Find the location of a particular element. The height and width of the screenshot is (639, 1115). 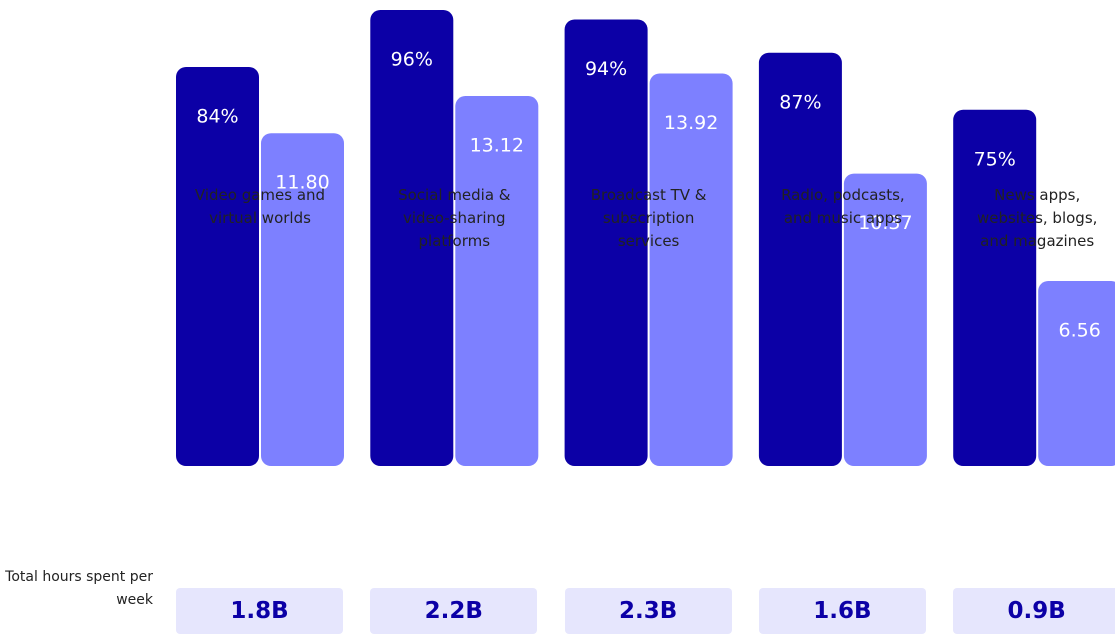

total-value: 1.6B is located at coordinates (842, 611).